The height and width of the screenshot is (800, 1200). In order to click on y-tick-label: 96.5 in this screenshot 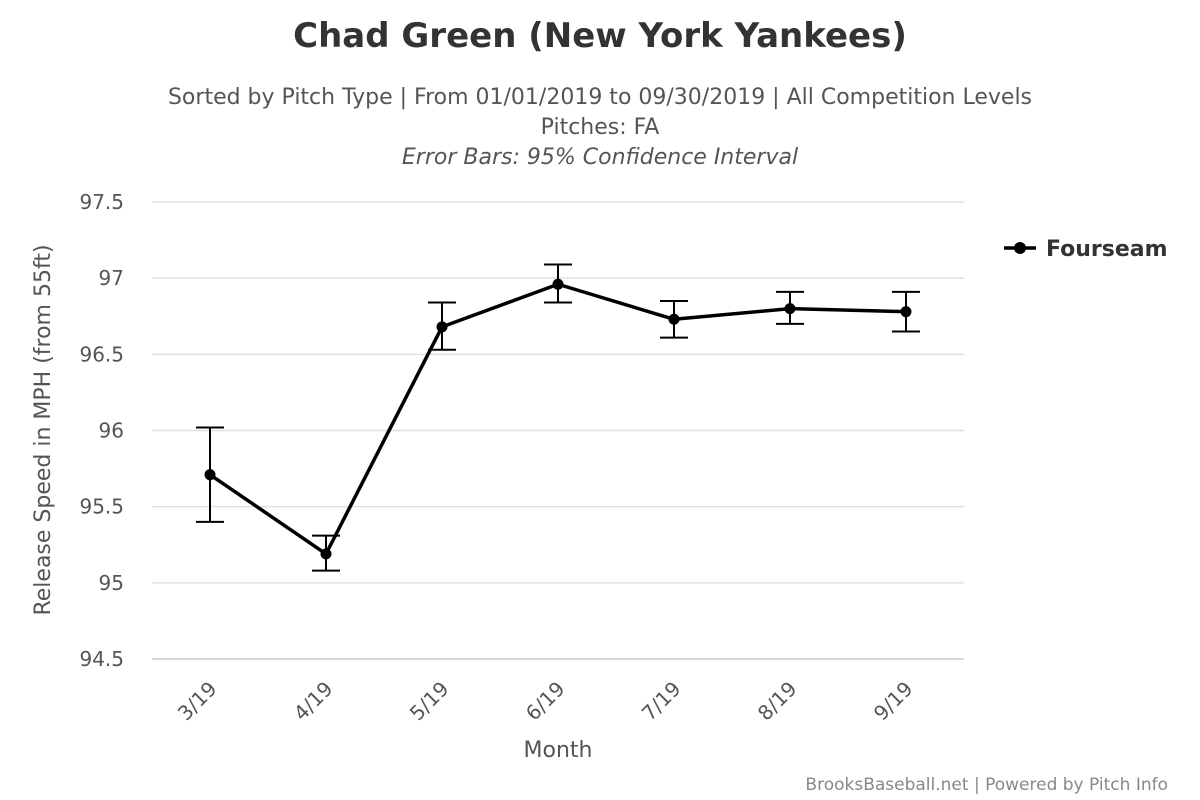, I will do `click(101, 354)`.